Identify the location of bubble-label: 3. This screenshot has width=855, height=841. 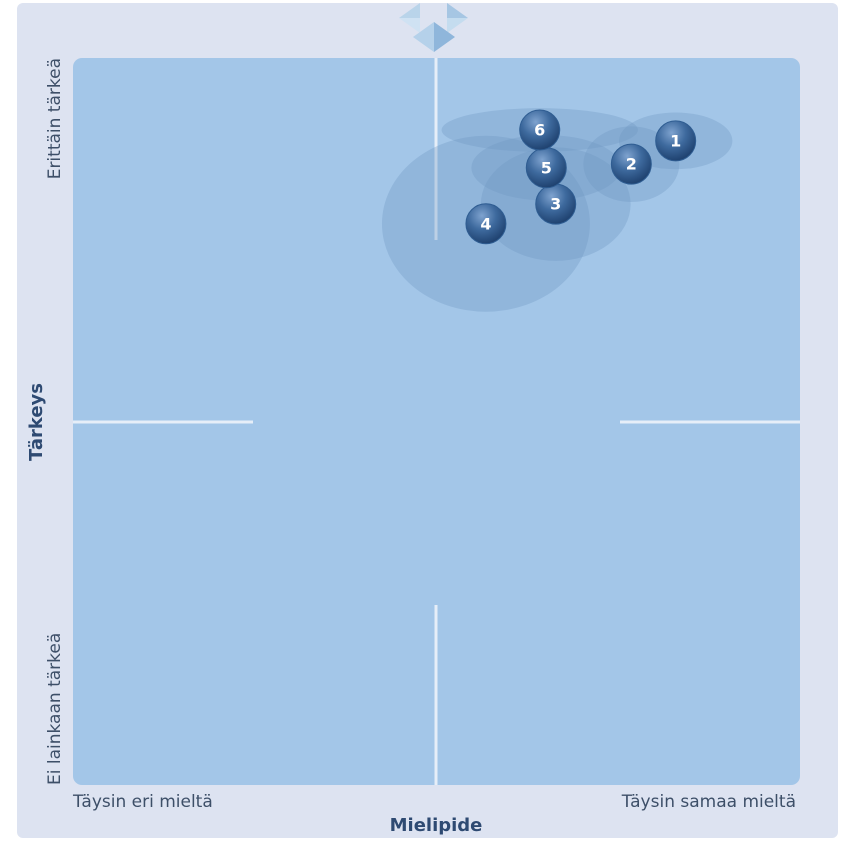
(555, 204).